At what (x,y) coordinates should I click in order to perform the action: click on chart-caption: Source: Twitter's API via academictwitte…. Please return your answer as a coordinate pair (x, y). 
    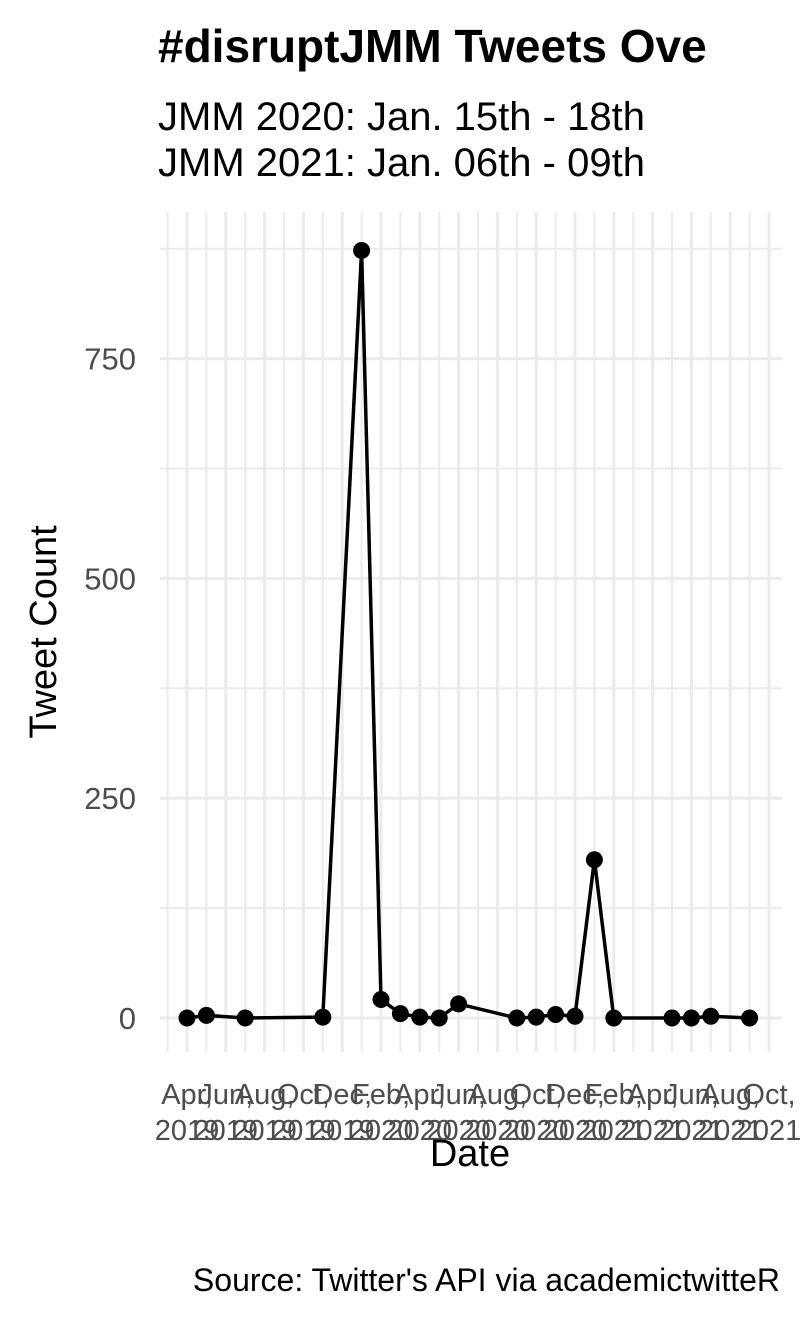
    Looking at the image, I should click on (486, 1280).